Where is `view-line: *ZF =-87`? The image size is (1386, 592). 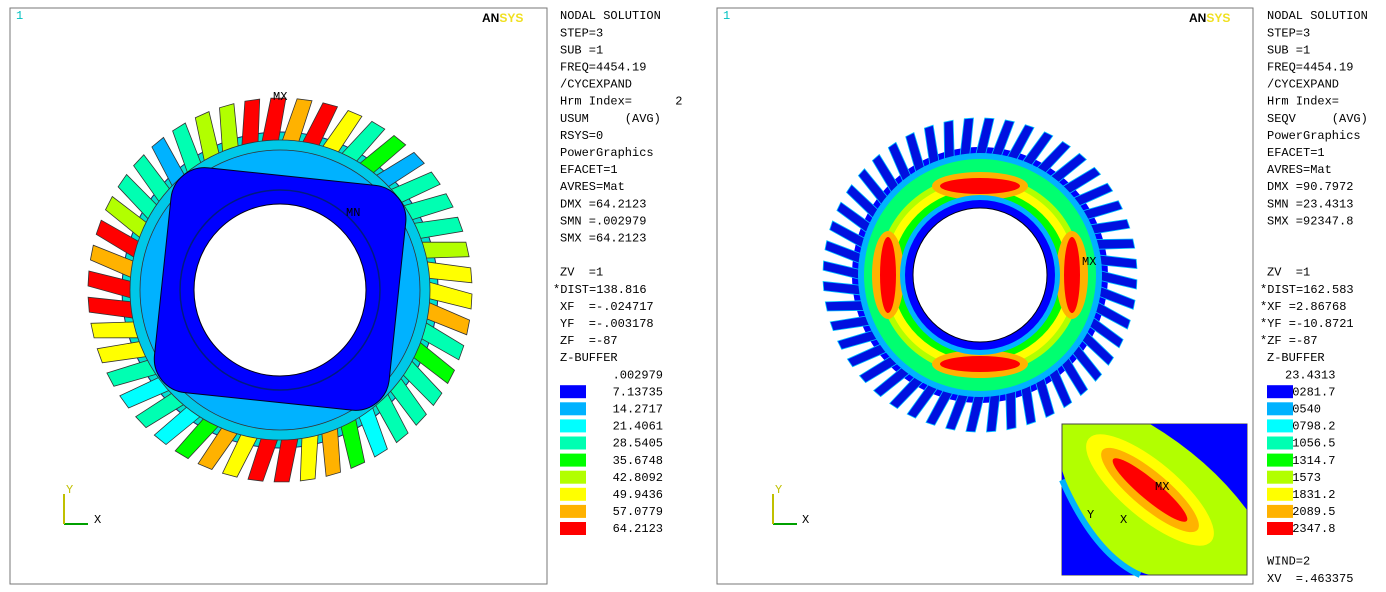
view-line: *ZF =-87 is located at coordinates (1289, 341).